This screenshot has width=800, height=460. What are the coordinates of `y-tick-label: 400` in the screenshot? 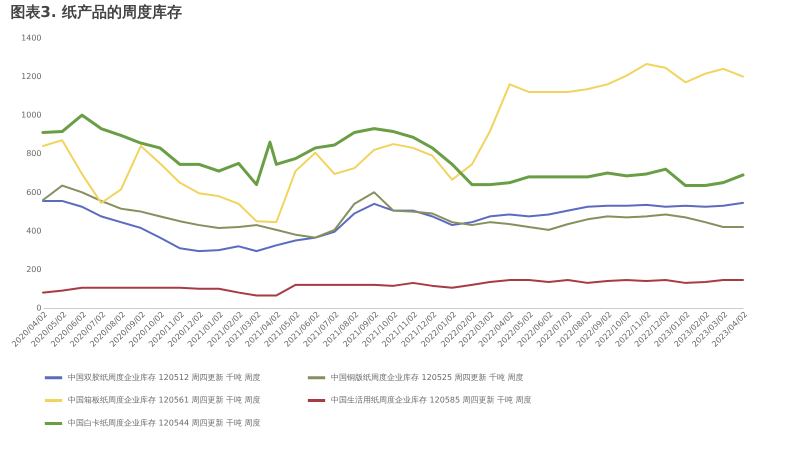 It's located at (34, 231).